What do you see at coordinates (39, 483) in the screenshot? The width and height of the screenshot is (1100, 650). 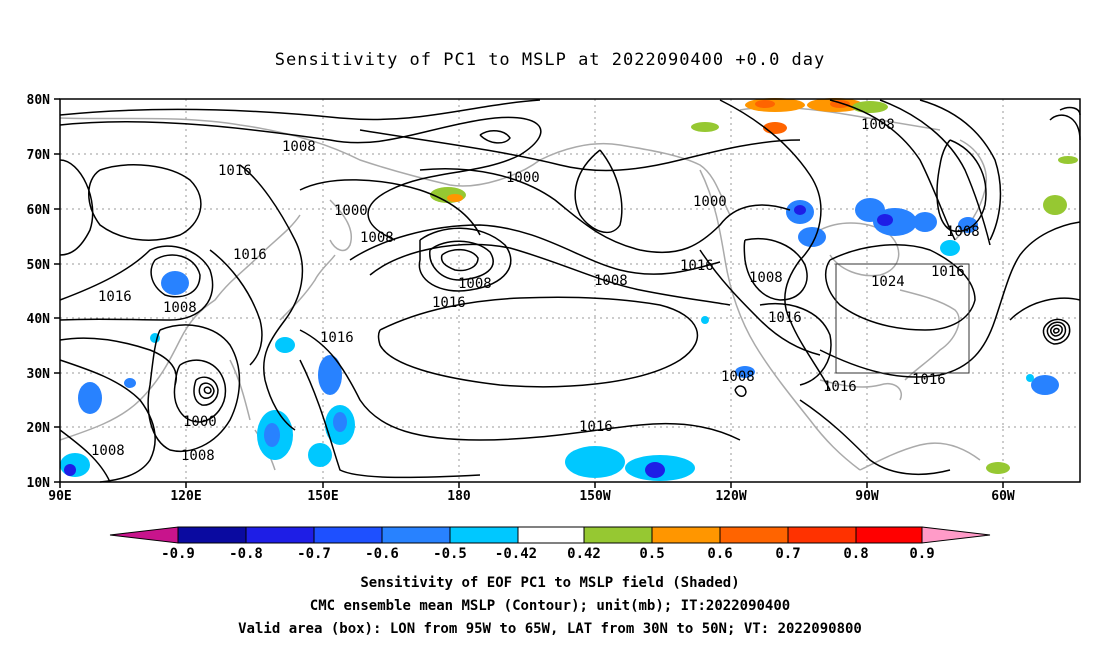 I see `lat-label: 10N` at bounding box center [39, 483].